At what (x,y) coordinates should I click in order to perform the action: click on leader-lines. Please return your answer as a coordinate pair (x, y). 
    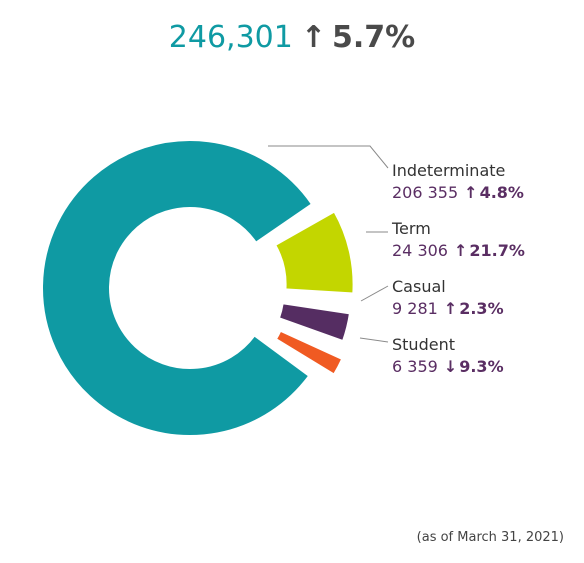
    Looking at the image, I should click on (328, 244).